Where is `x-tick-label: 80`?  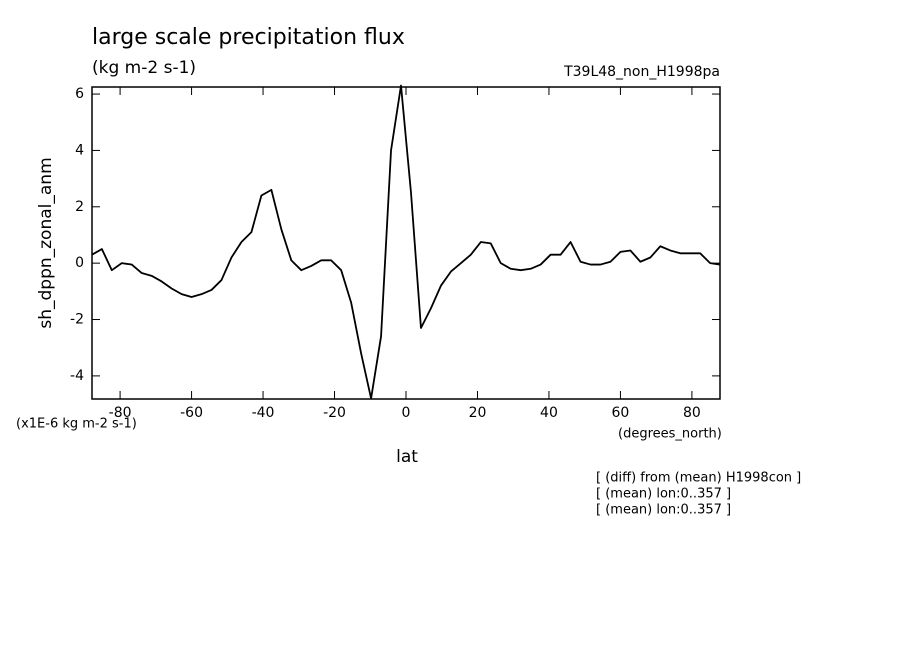
x-tick-label: 80 is located at coordinates (692, 413).